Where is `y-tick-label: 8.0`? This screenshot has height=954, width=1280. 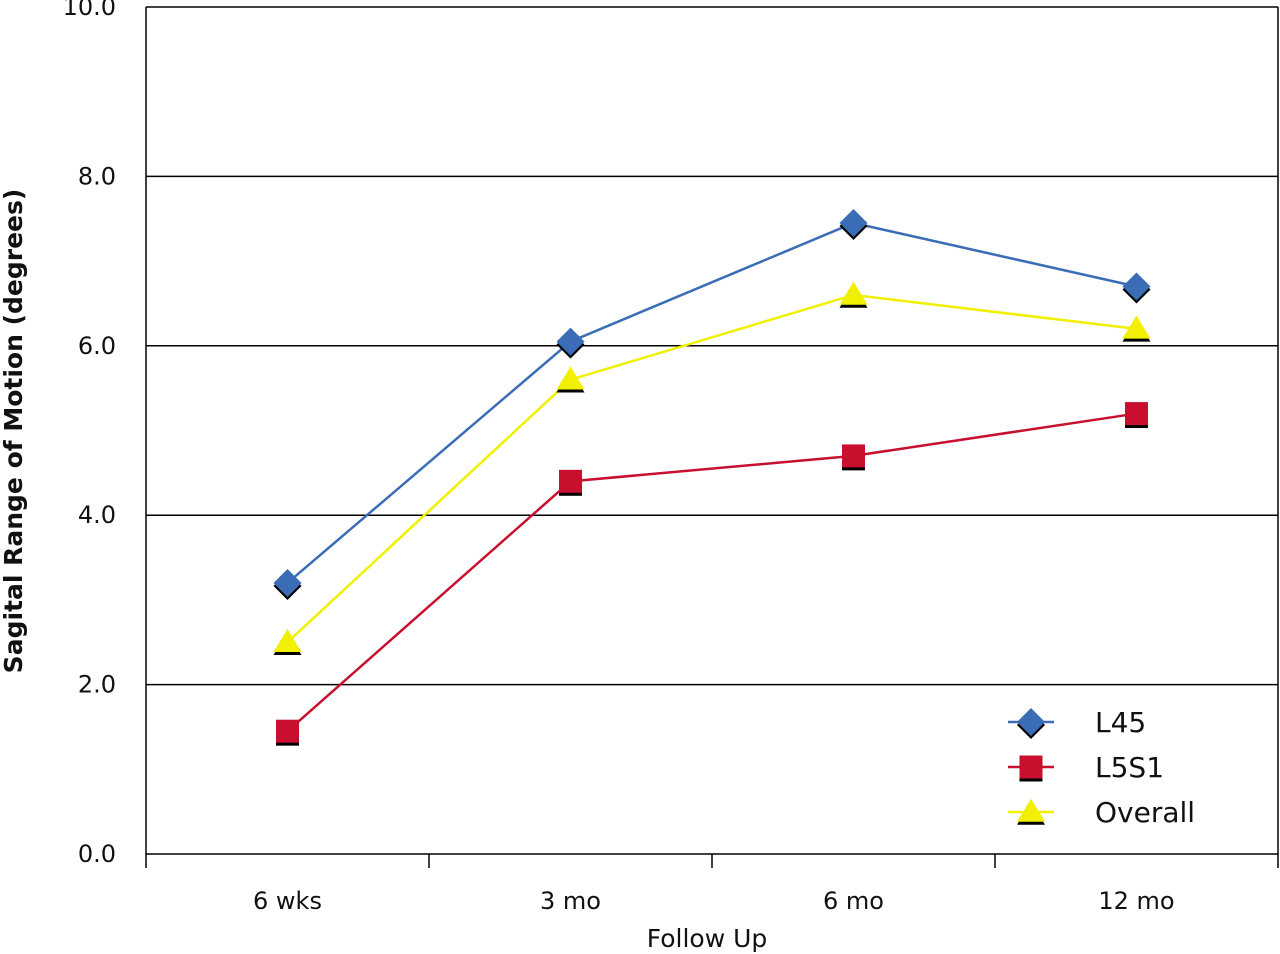
y-tick-label: 8.0 is located at coordinates (97, 176).